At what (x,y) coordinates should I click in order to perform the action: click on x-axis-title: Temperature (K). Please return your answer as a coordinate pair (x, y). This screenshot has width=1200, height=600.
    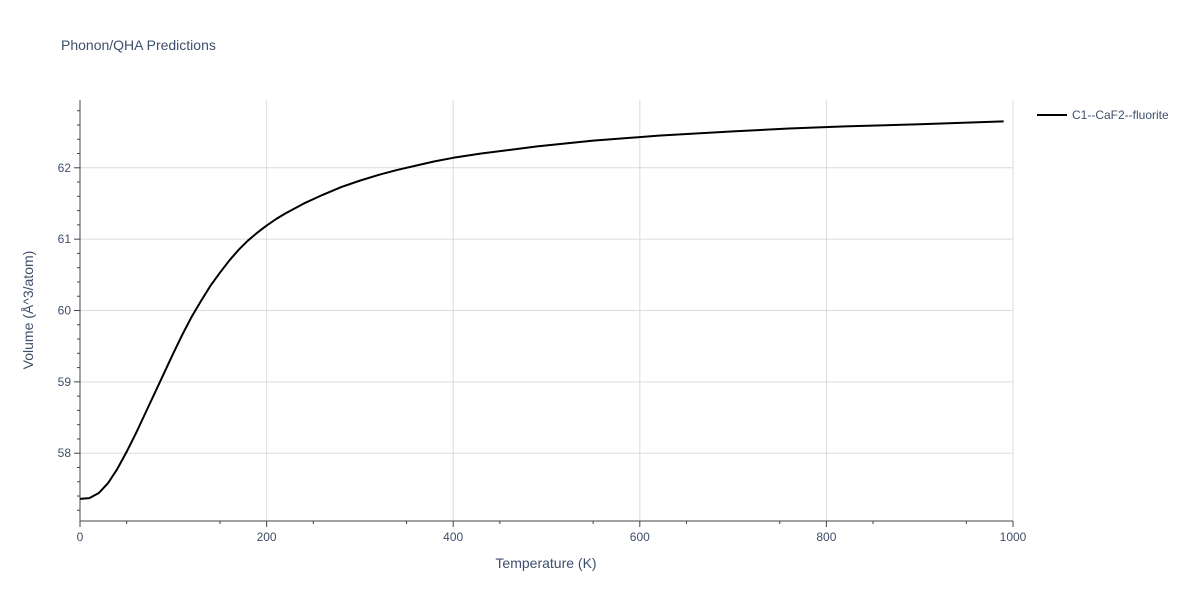
    Looking at the image, I should click on (545, 563).